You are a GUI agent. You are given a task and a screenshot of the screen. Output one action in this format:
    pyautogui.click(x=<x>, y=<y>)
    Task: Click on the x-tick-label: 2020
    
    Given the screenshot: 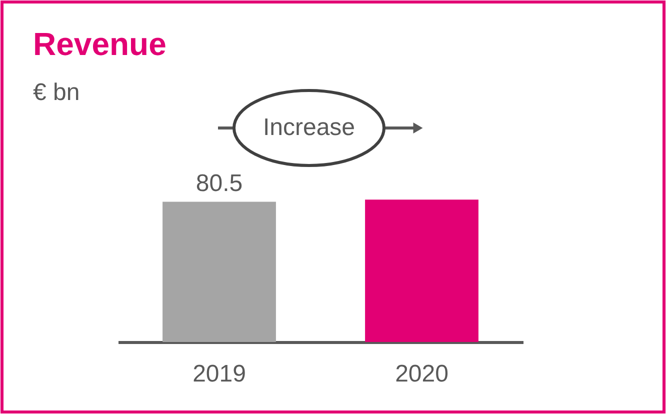 What is the action you would take?
    pyautogui.click(x=421, y=374)
    